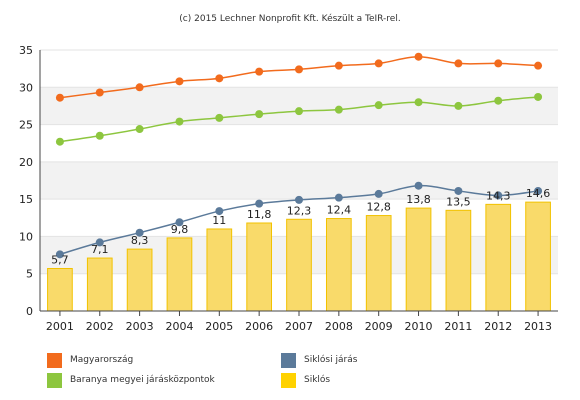 The height and width of the screenshot is (400, 580). I want to click on legend-item-siklosi-jaras: Siklósi járás, so click(319, 360).